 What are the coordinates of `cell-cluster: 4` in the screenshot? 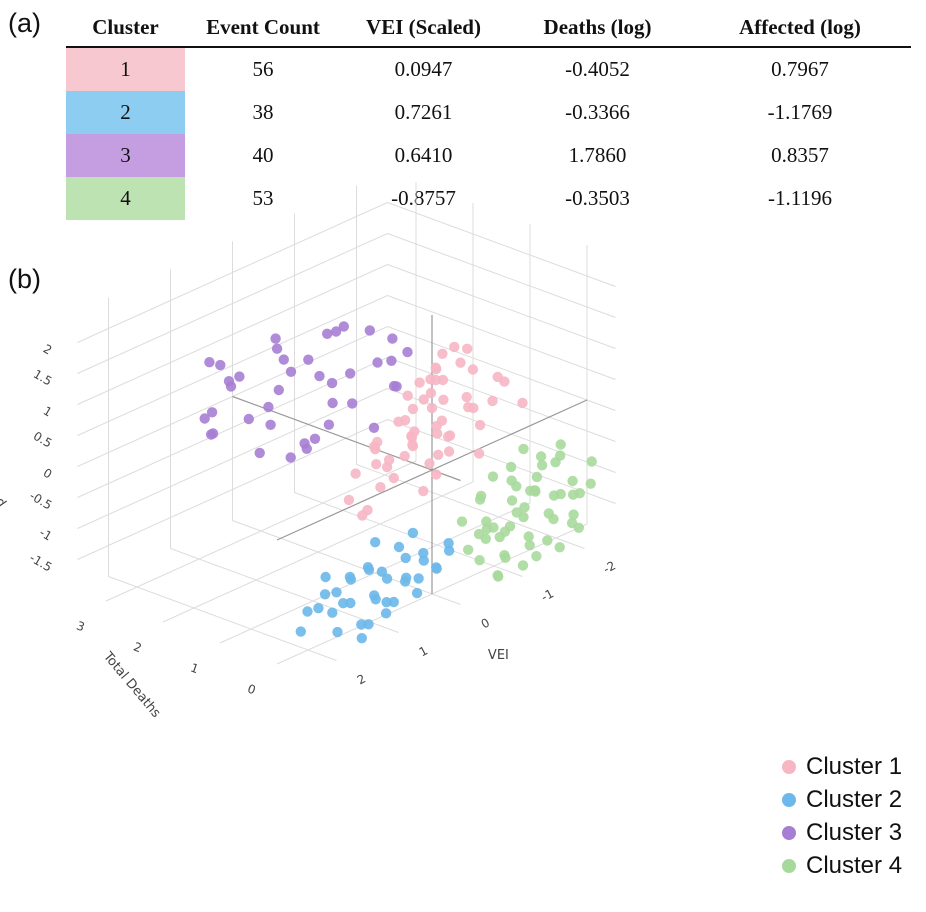 It's located at (125, 198).